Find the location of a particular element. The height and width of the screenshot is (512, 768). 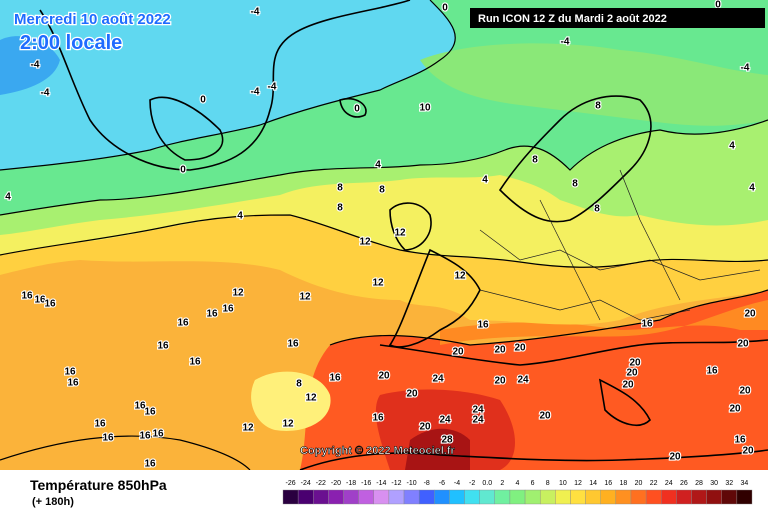

scale-label: 24 is located at coordinates (669, 483).